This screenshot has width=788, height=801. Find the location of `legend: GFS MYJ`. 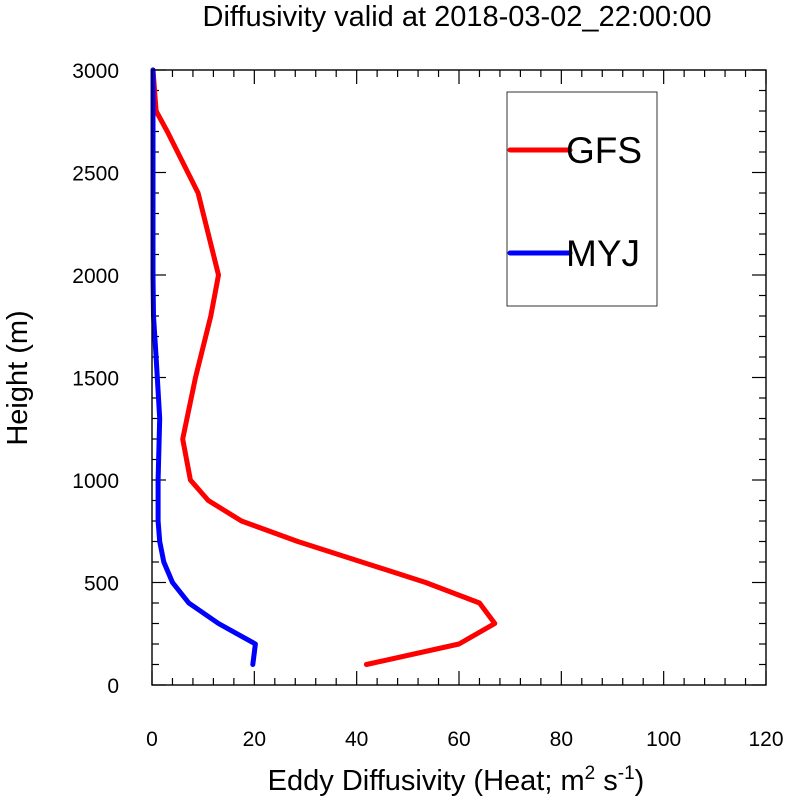

legend: GFS MYJ is located at coordinates (582, 199).